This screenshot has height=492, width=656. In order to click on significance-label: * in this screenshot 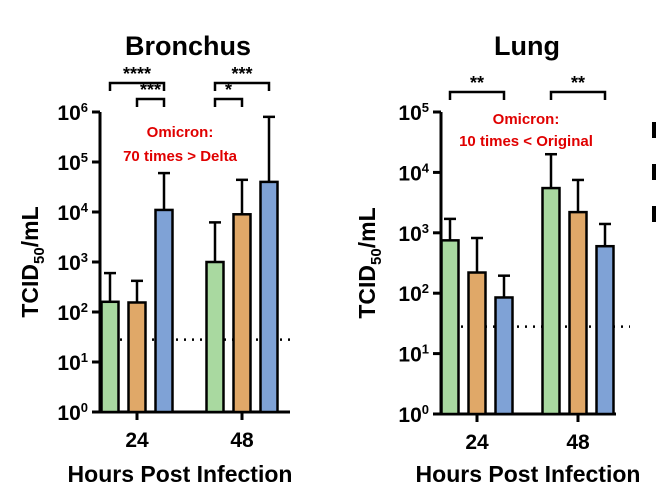, I will do `click(228, 90)`.